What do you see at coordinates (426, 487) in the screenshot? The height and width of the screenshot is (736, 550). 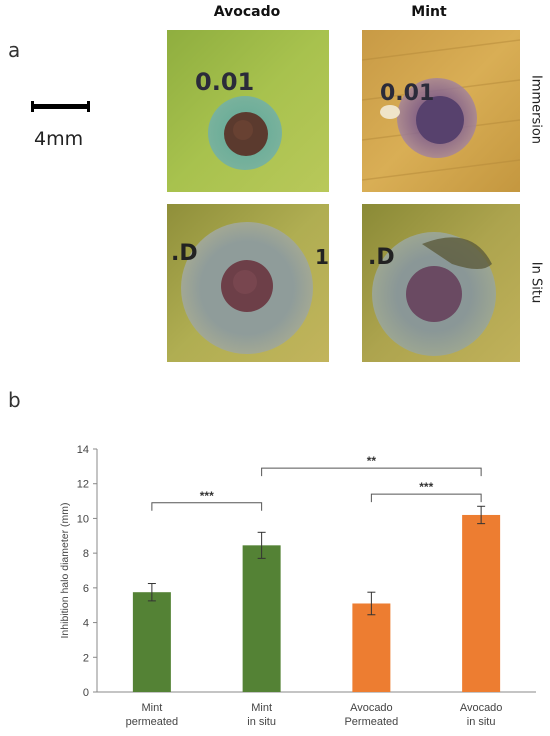 I see `significance-label-2: ***` at bounding box center [426, 487].